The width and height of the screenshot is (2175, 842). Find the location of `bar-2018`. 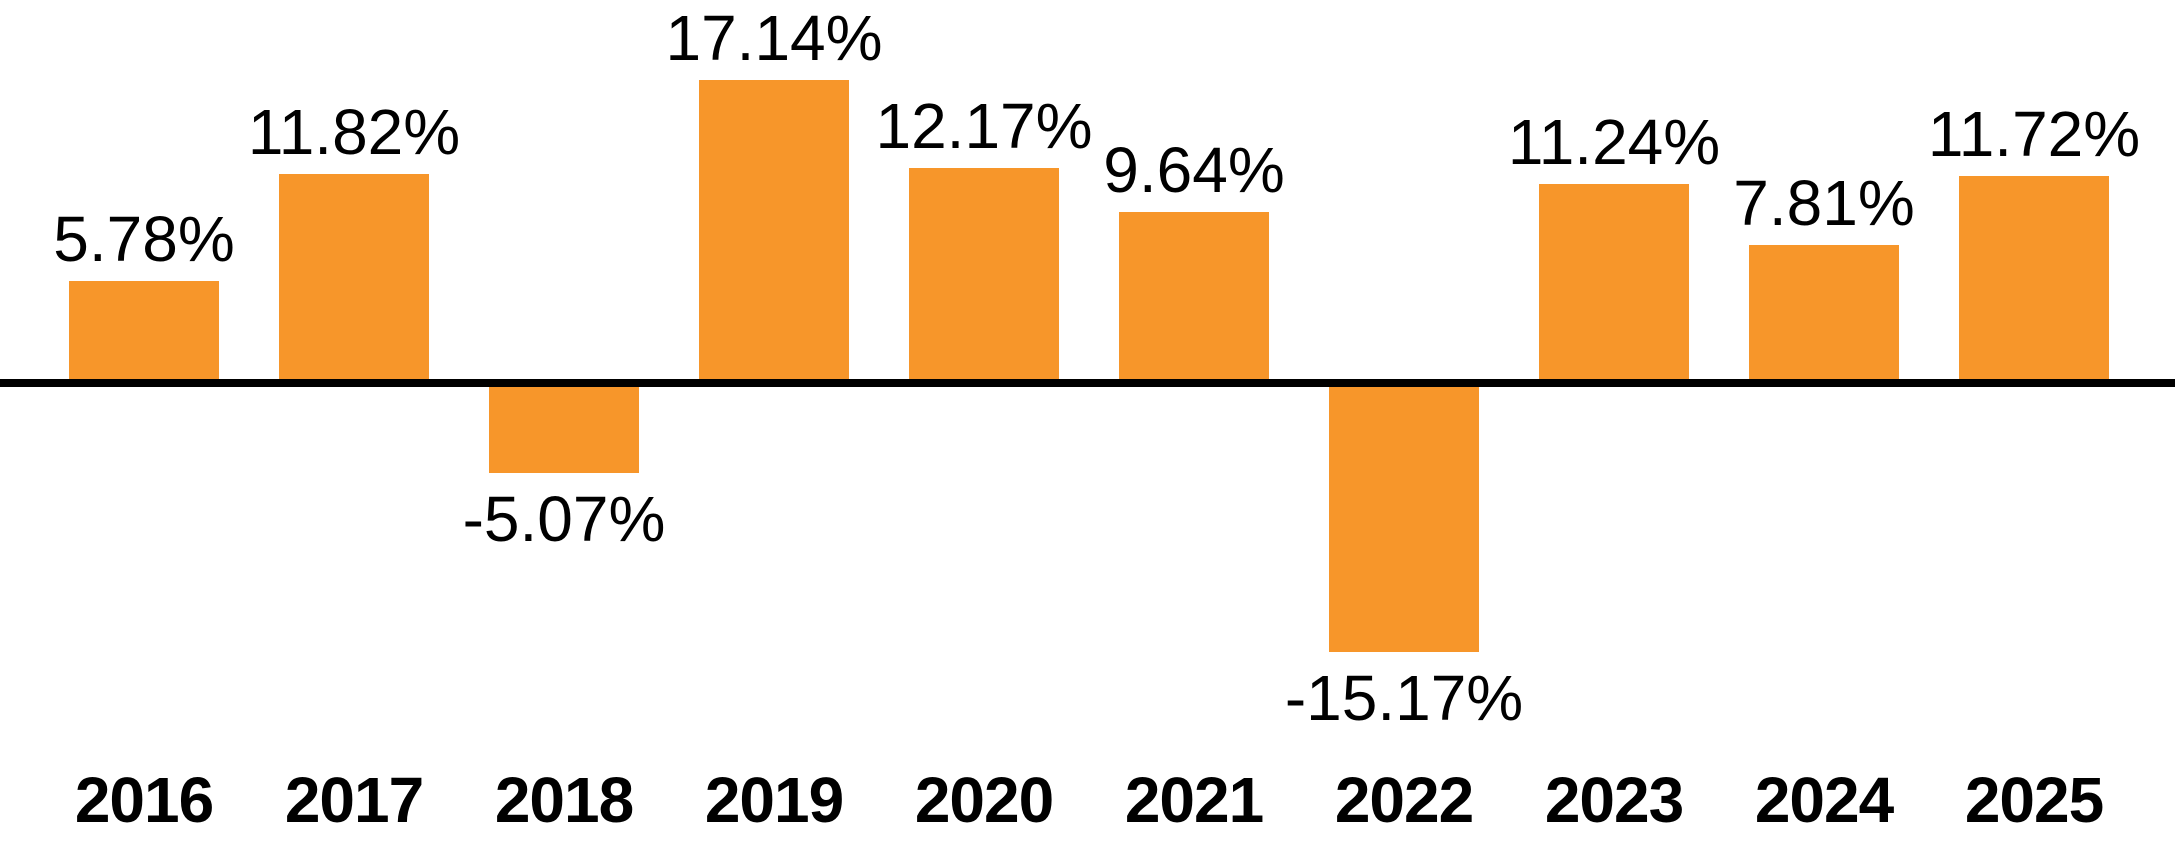

bar-2018 is located at coordinates (564, 430).